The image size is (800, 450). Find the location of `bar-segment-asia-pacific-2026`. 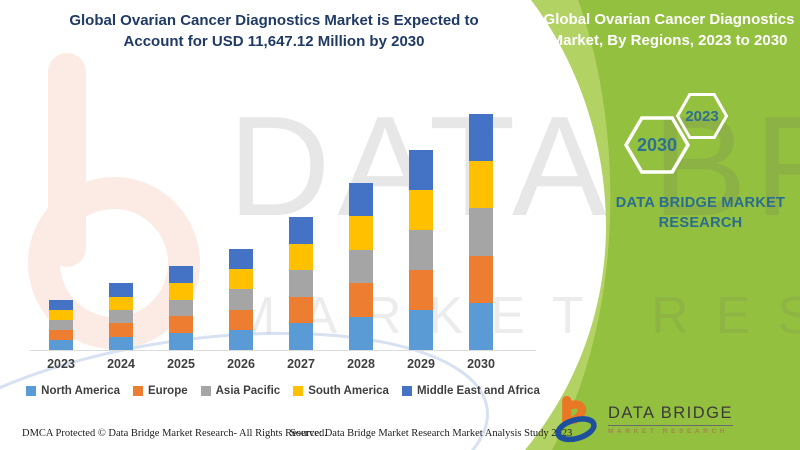

bar-segment-asia-pacific-2026 is located at coordinates (241, 299).